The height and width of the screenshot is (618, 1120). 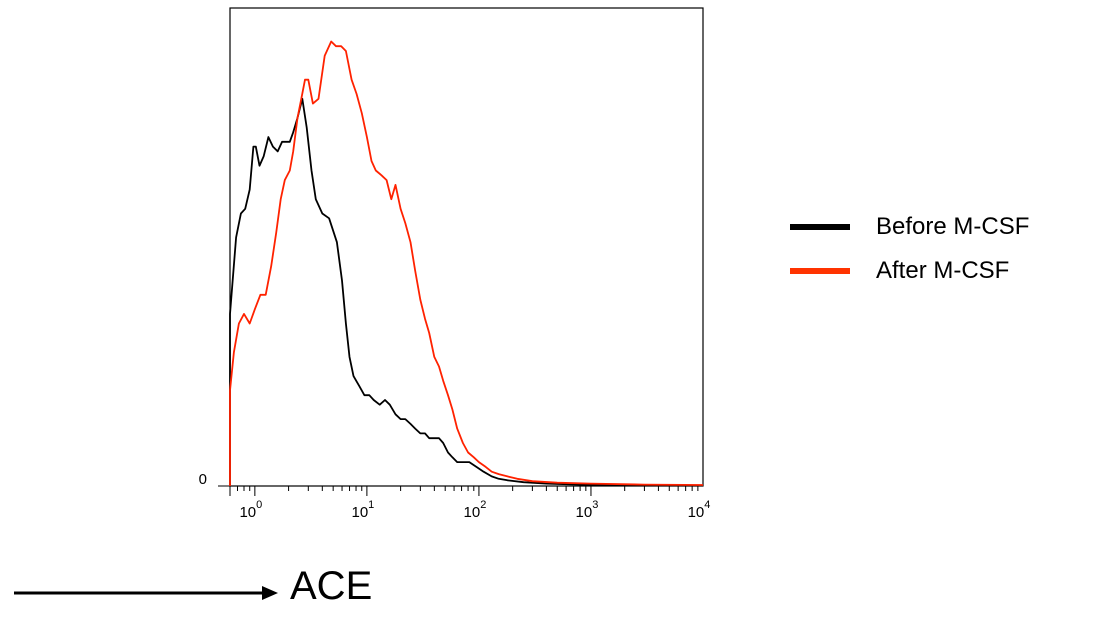 What do you see at coordinates (953, 226) in the screenshot?
I see `legend-label-before: Before M-CSF` at bounding box center [953, 226].